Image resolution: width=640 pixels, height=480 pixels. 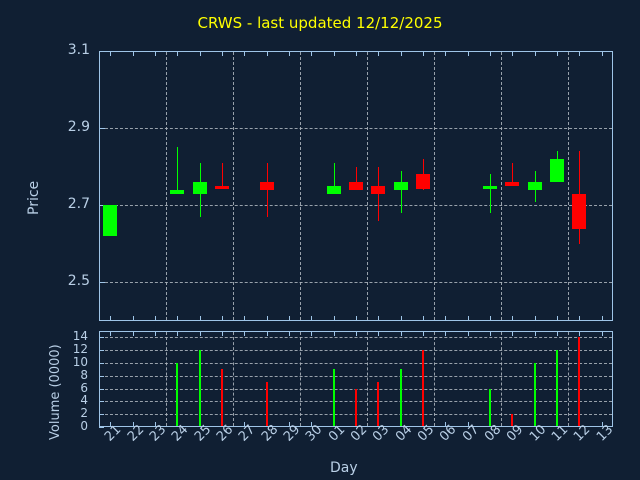 I want to click on price-gridline-h, so click(x=356, y=282).